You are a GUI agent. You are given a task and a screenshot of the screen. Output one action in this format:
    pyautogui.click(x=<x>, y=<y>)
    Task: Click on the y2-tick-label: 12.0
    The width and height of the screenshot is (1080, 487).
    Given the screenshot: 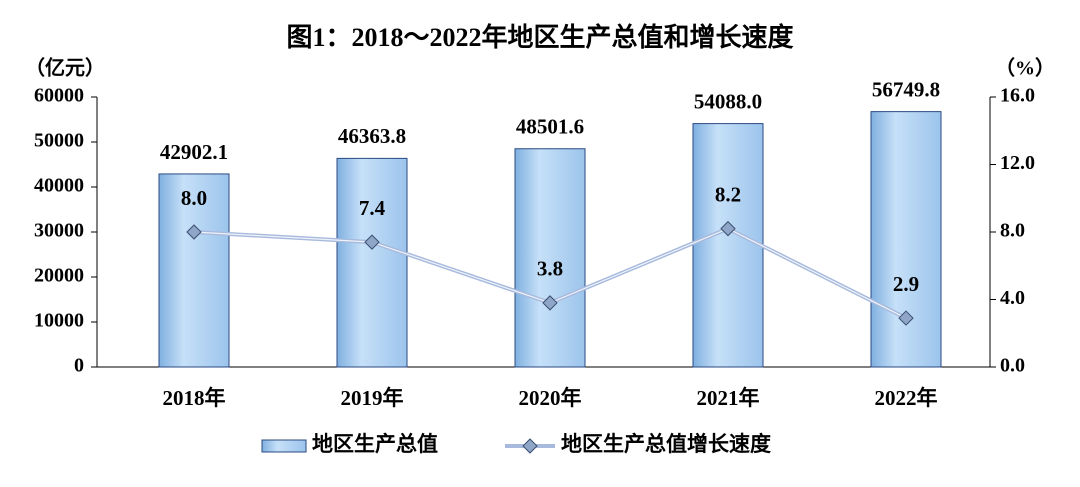 What is the action you would take?
    pyautogui.click(x=1017, y=163)
    